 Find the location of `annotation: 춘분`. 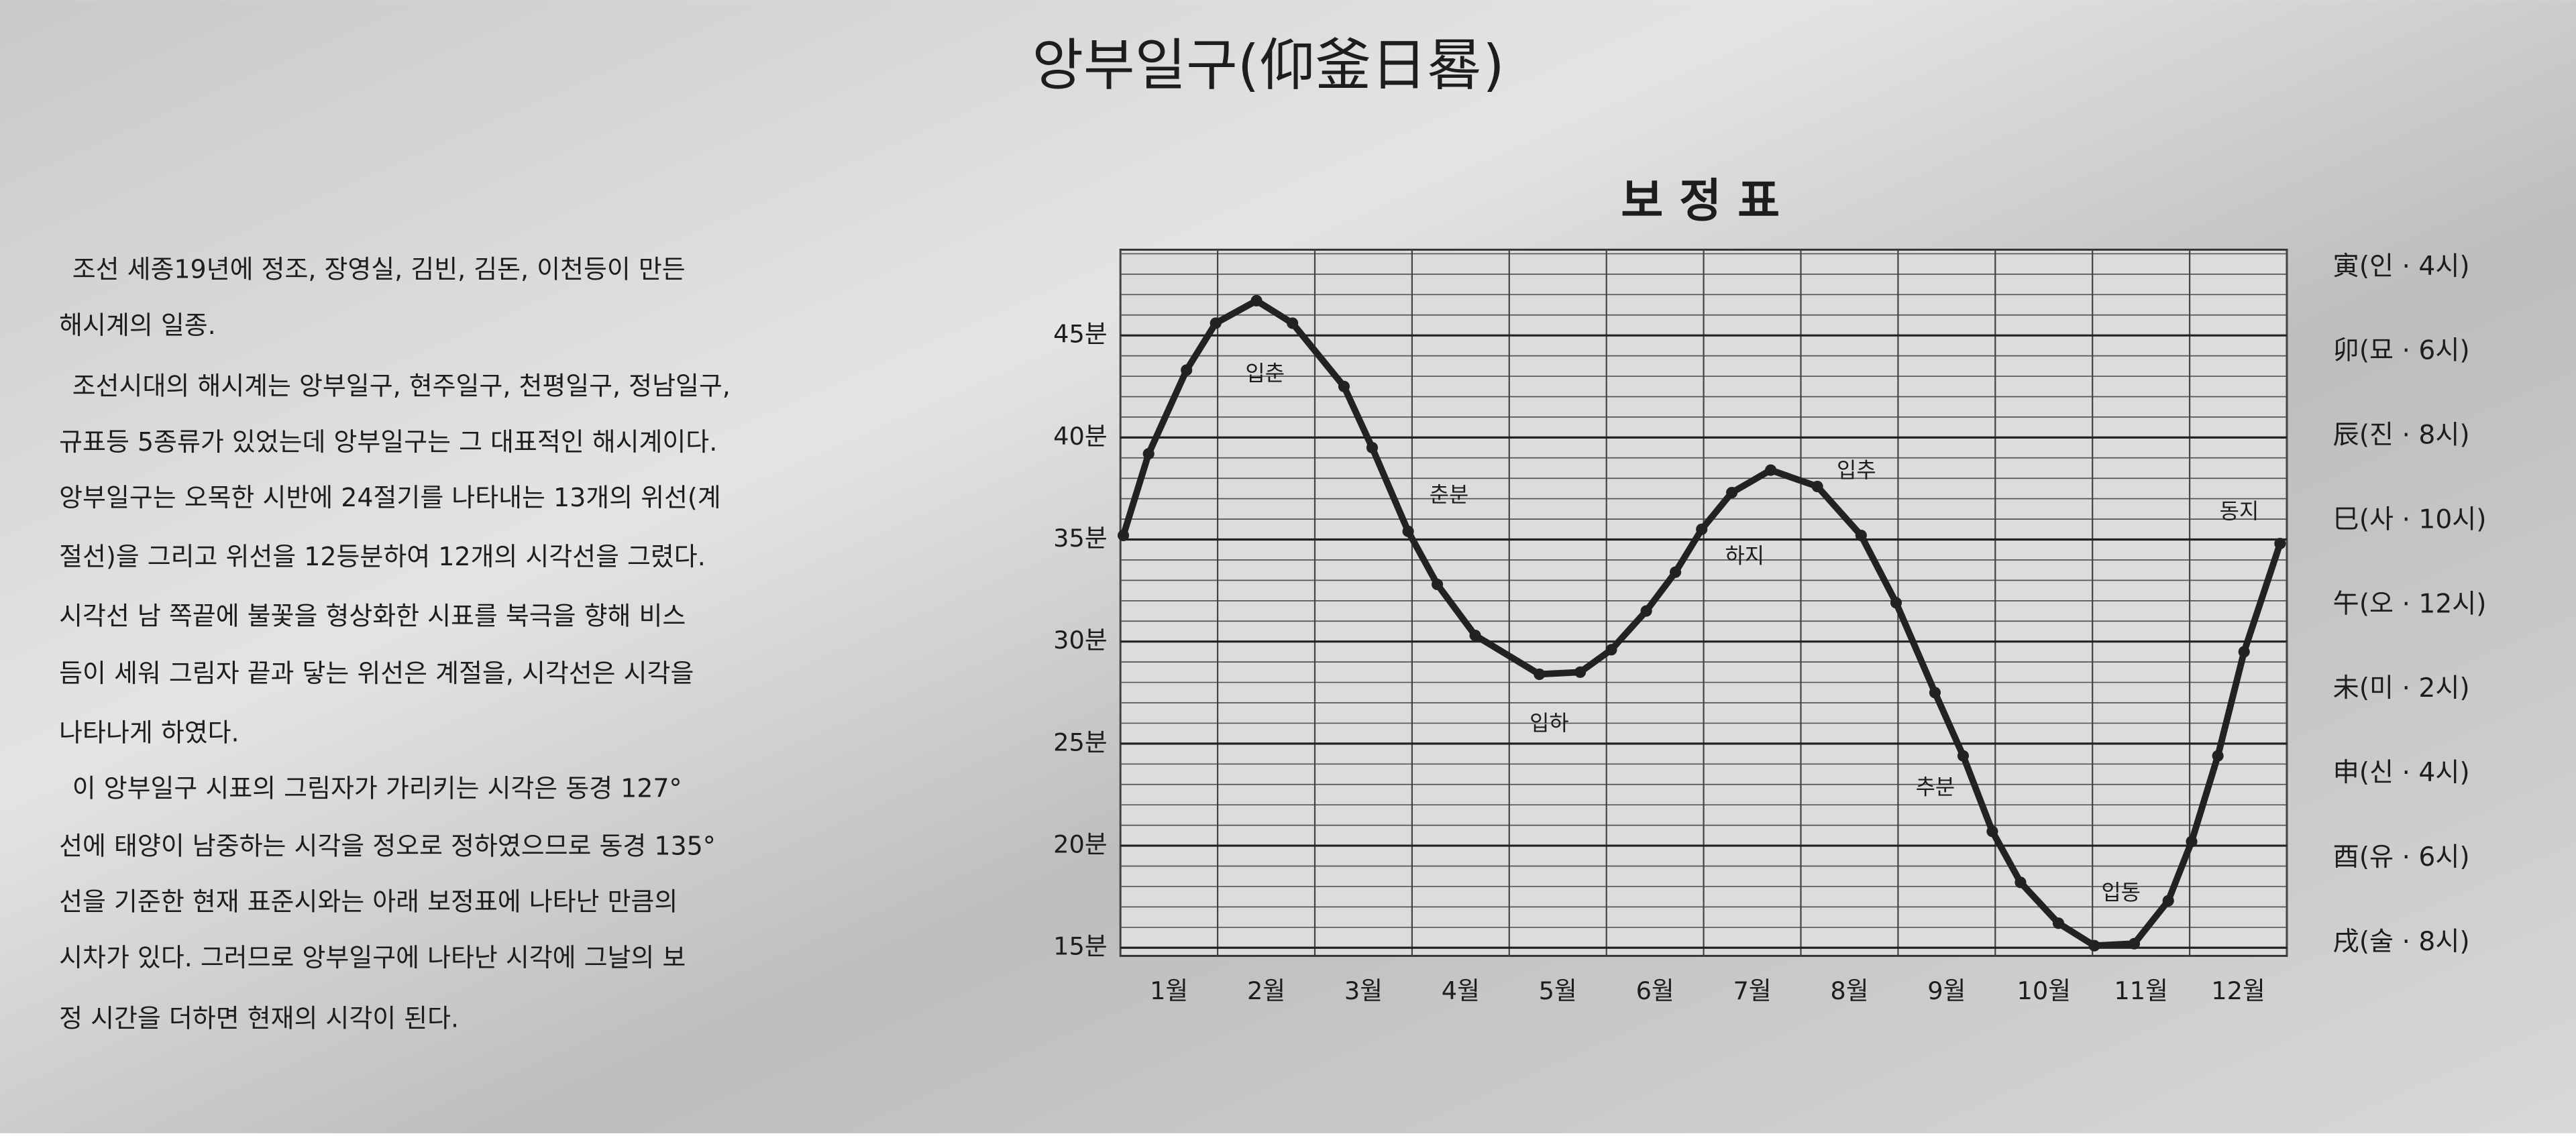

annotation: 춘분 is located at coordinates (1449, 495).